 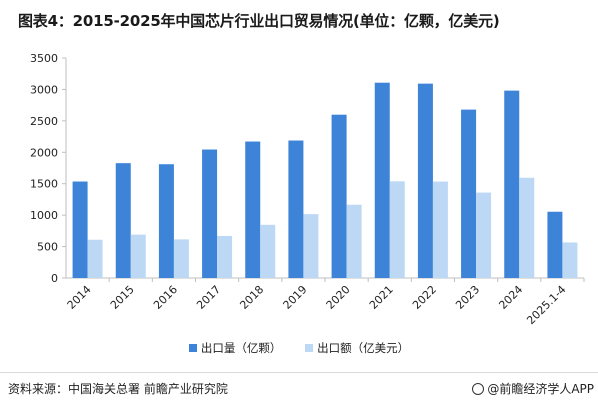 I want to click on legend-item-series-1: 出口量（亿颗）, so click(x=235, y=348).